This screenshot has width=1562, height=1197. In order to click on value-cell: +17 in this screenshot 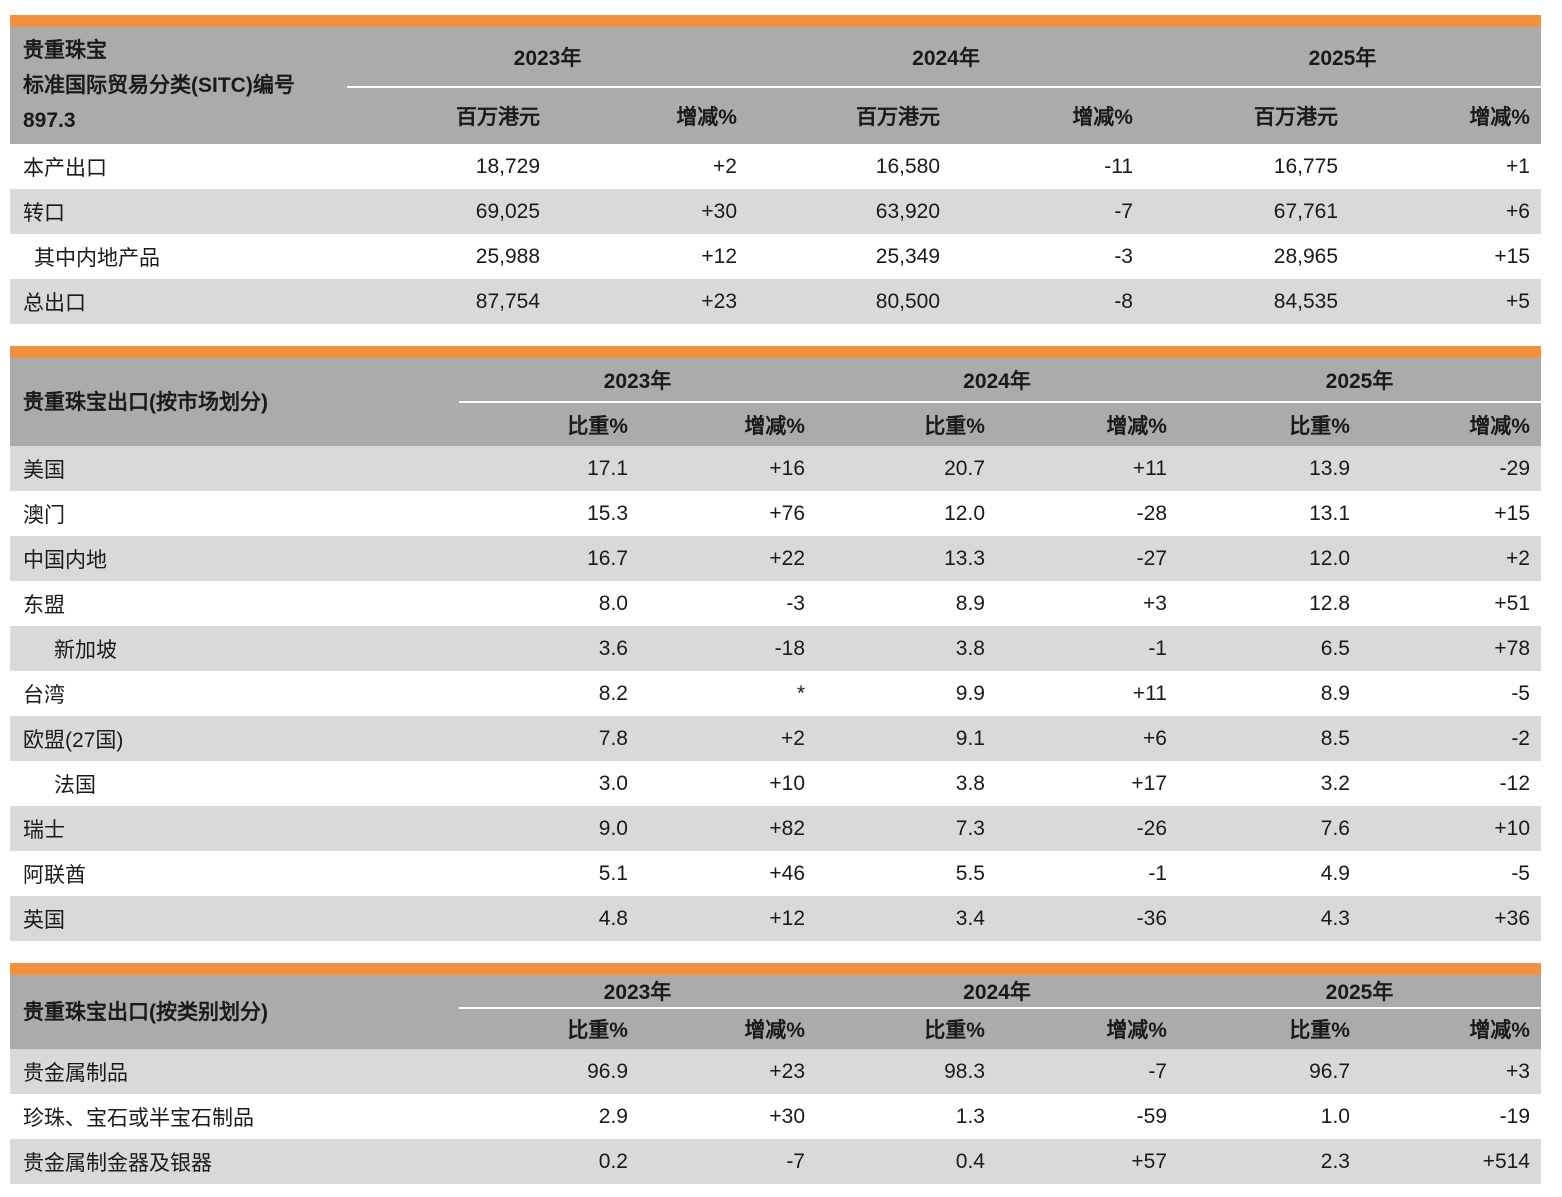, I will do `click(1149, 783)`.